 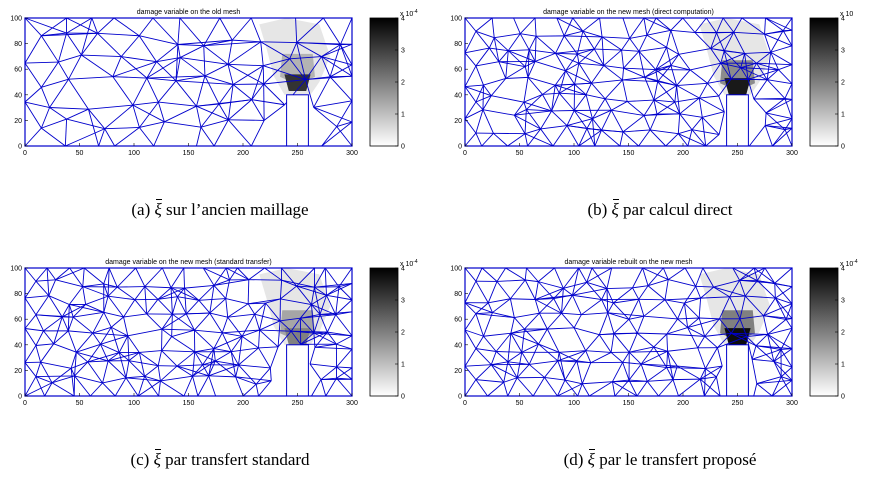 I want to click on caption-symbol: ξ, so click(x=591, y=459).